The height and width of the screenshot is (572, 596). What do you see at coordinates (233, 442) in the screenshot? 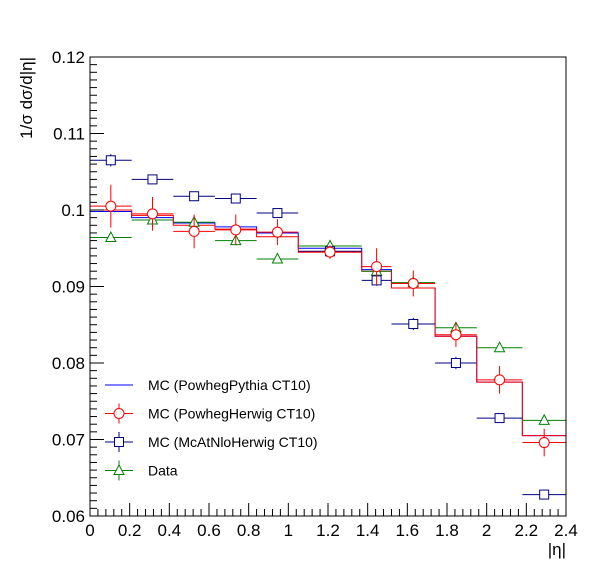
I see `legend-label: MC (McAtNloHerwig CT10)` at bounding box center [233, 442].